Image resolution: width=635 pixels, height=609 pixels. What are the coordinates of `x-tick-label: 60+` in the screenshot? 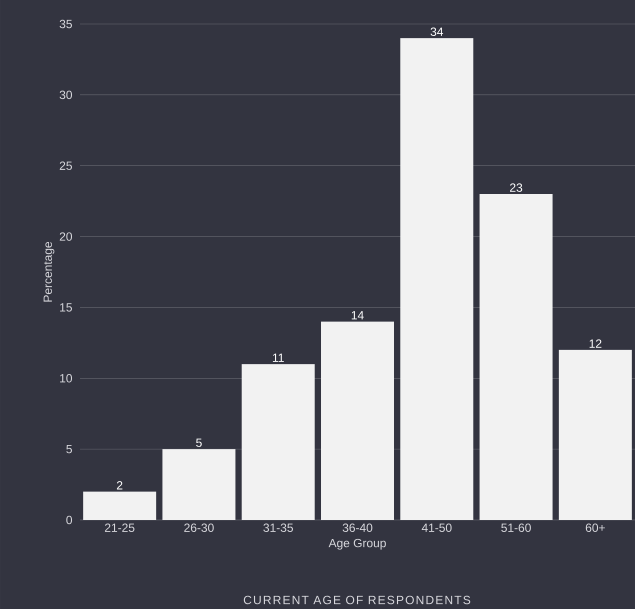 It's located at (595, 528).